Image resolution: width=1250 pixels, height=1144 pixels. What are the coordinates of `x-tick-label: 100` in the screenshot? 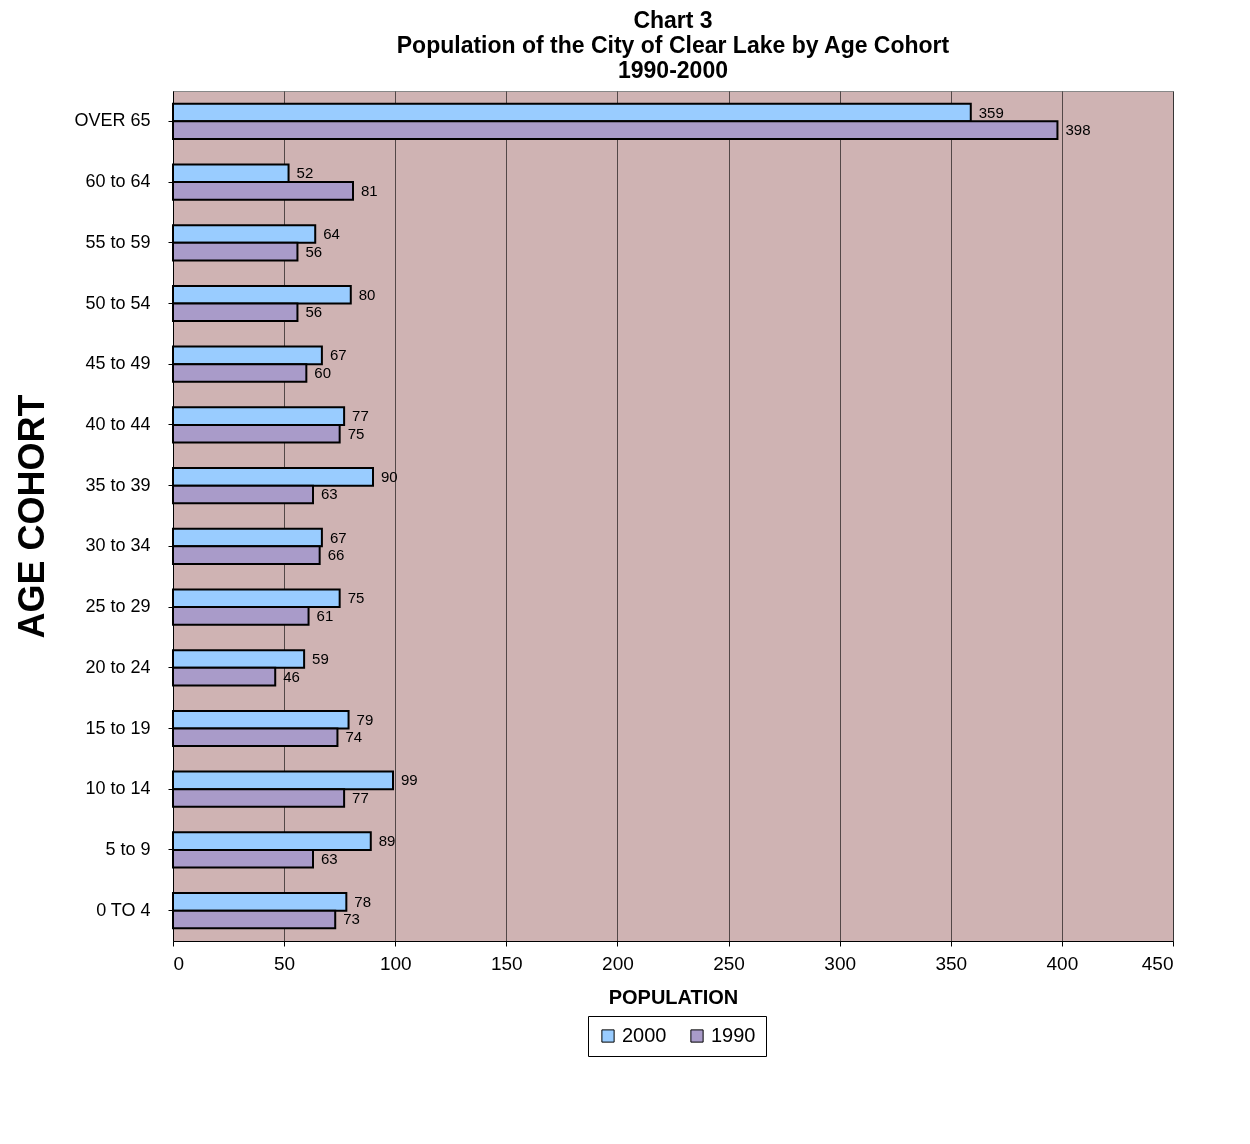 It's located at (395, 963).